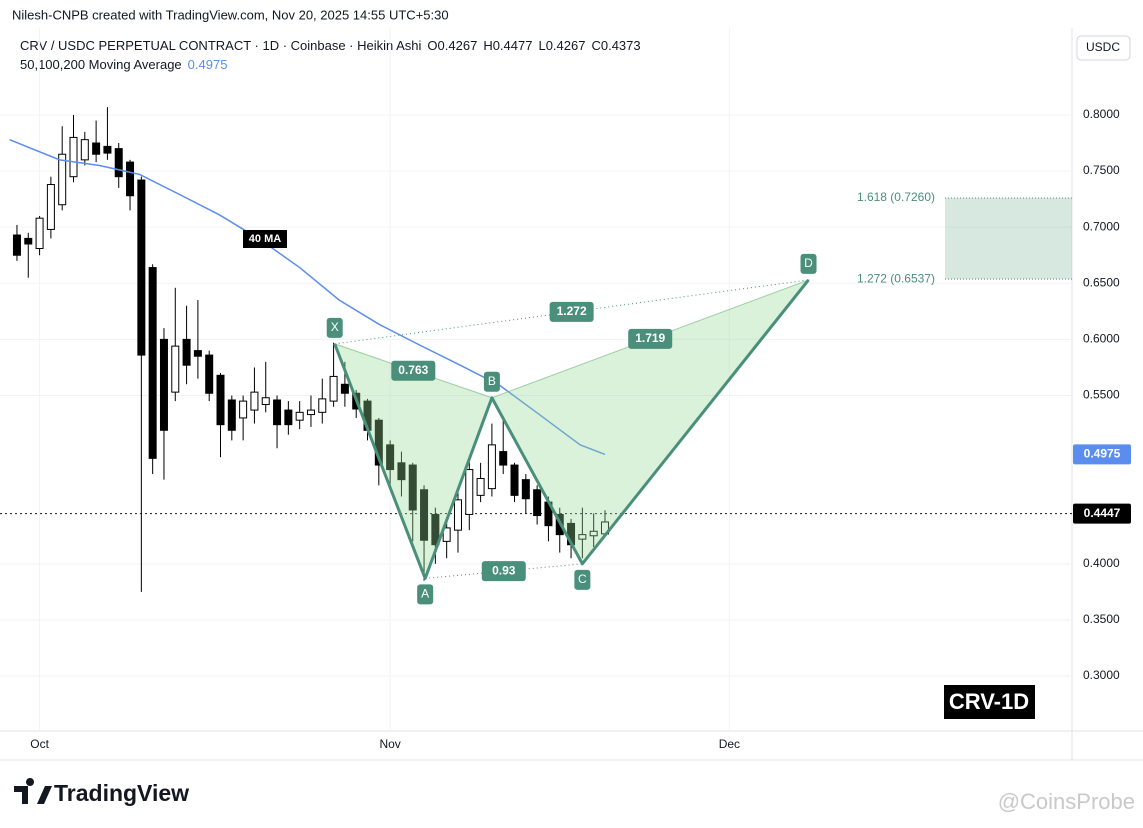  I want to click on logo-mark, so click(33, 791).